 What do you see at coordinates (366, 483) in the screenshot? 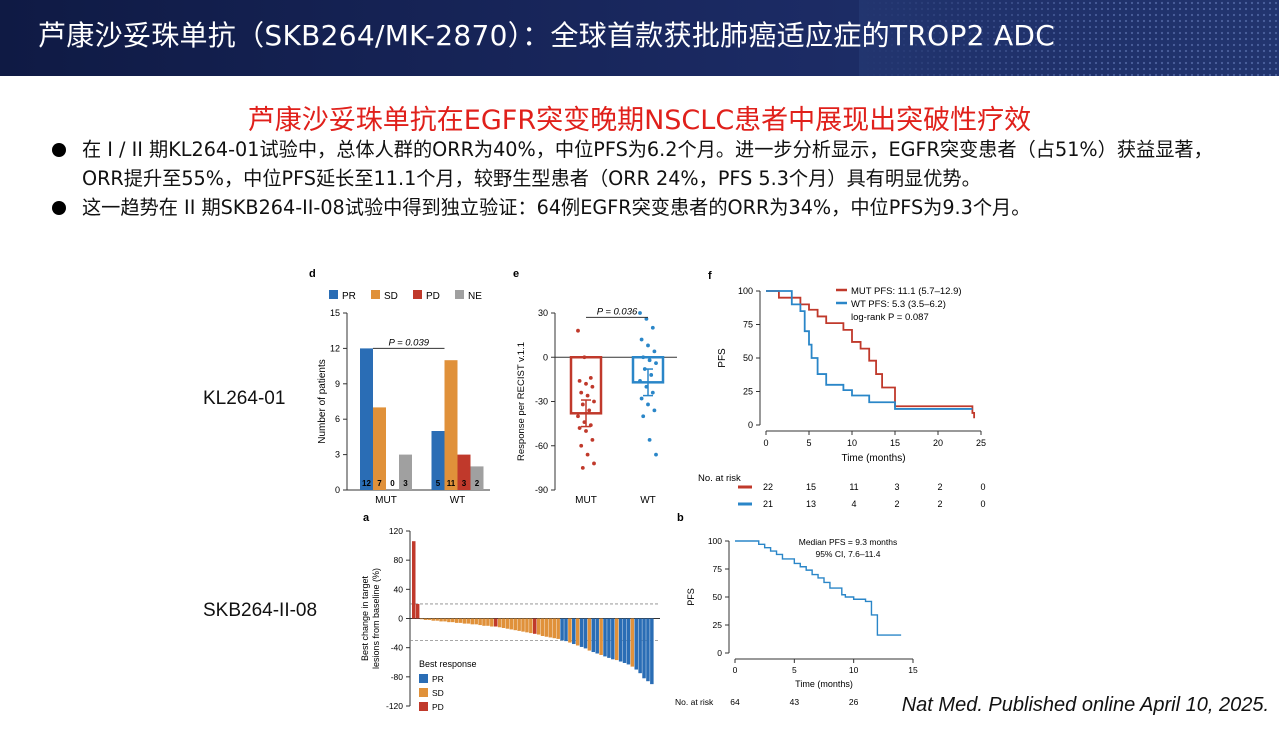
I see `bar-value-label: 12` at bounding box center [366, 483].